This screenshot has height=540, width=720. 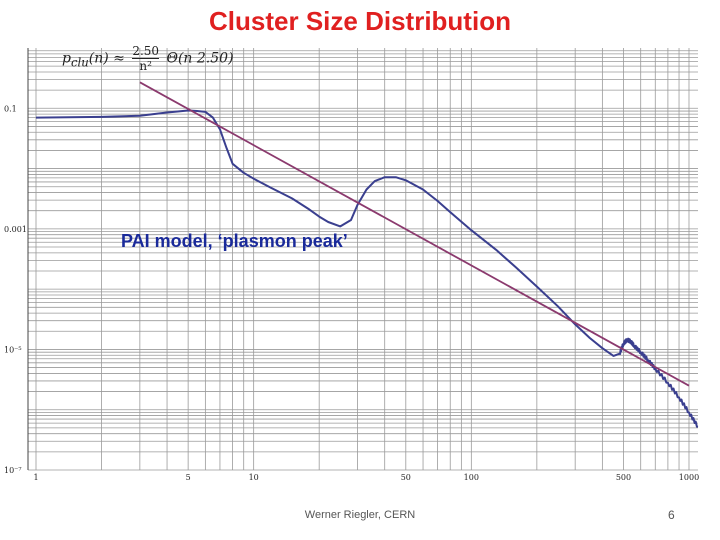 What do you see at coordinates (254, 477) in the screenshot?
I see `x-tick-label: 10` at bounding box center [254, 477].